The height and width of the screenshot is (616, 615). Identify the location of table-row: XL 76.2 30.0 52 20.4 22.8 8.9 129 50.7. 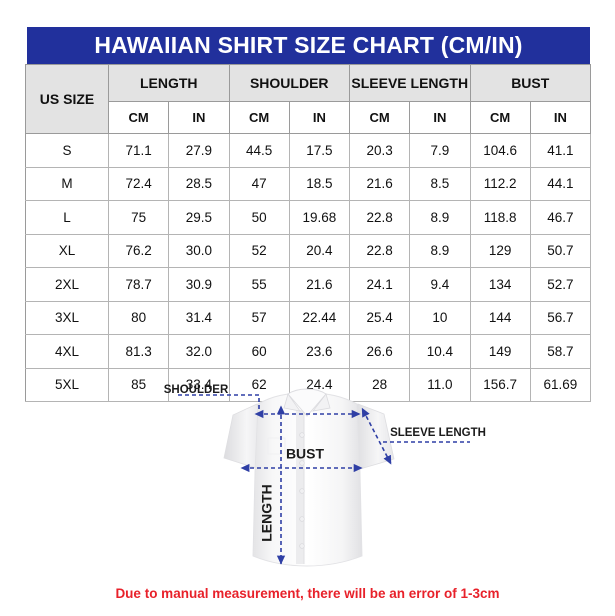
(308, 250).